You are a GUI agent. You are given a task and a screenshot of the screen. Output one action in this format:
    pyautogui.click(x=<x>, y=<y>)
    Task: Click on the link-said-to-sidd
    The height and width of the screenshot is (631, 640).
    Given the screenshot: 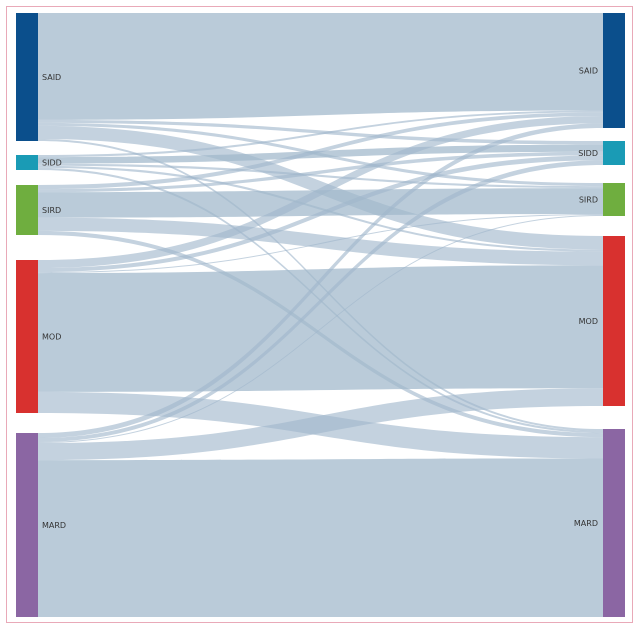 What is the action you would take?
    pyautogui.click(x=320, y=132)
    